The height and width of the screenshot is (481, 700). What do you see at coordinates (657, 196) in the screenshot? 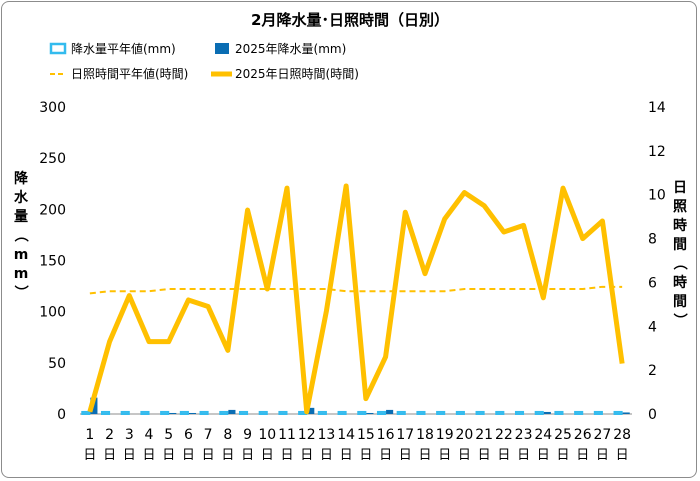
I see `y-right-tick-label: 10` at bounding box center [657, 196].